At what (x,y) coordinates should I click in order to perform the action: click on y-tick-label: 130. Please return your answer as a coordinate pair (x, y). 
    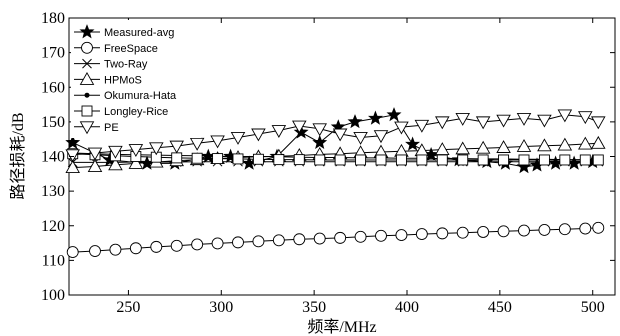
    Looking at the image, I should click on (53, 191).